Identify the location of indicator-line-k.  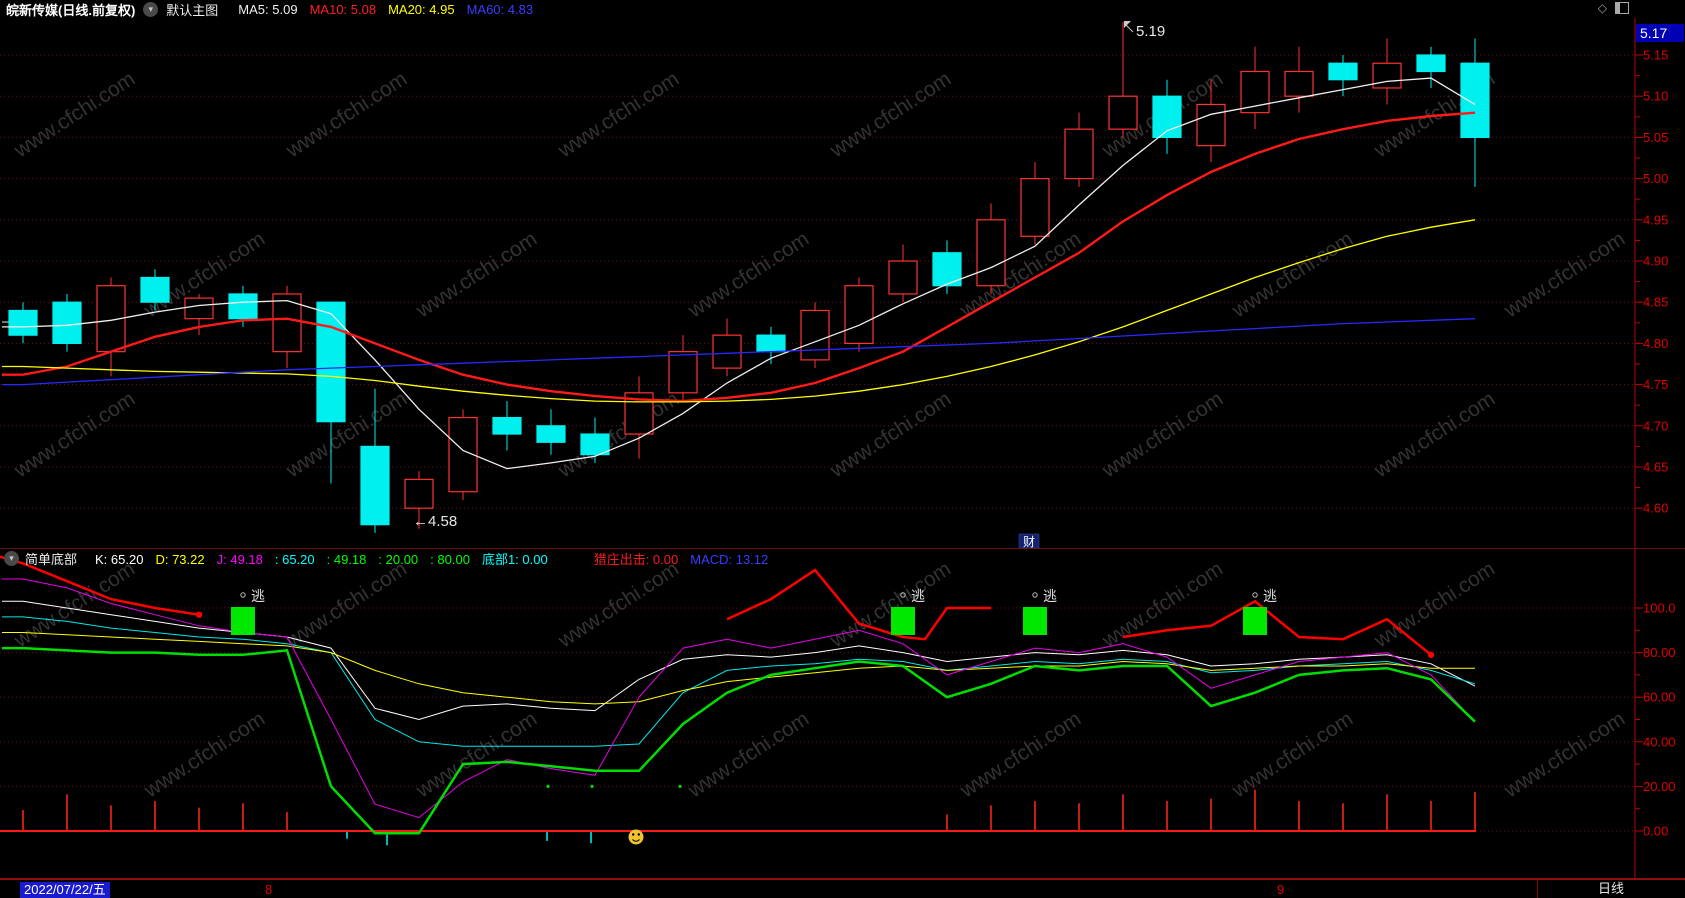
(739, 660).